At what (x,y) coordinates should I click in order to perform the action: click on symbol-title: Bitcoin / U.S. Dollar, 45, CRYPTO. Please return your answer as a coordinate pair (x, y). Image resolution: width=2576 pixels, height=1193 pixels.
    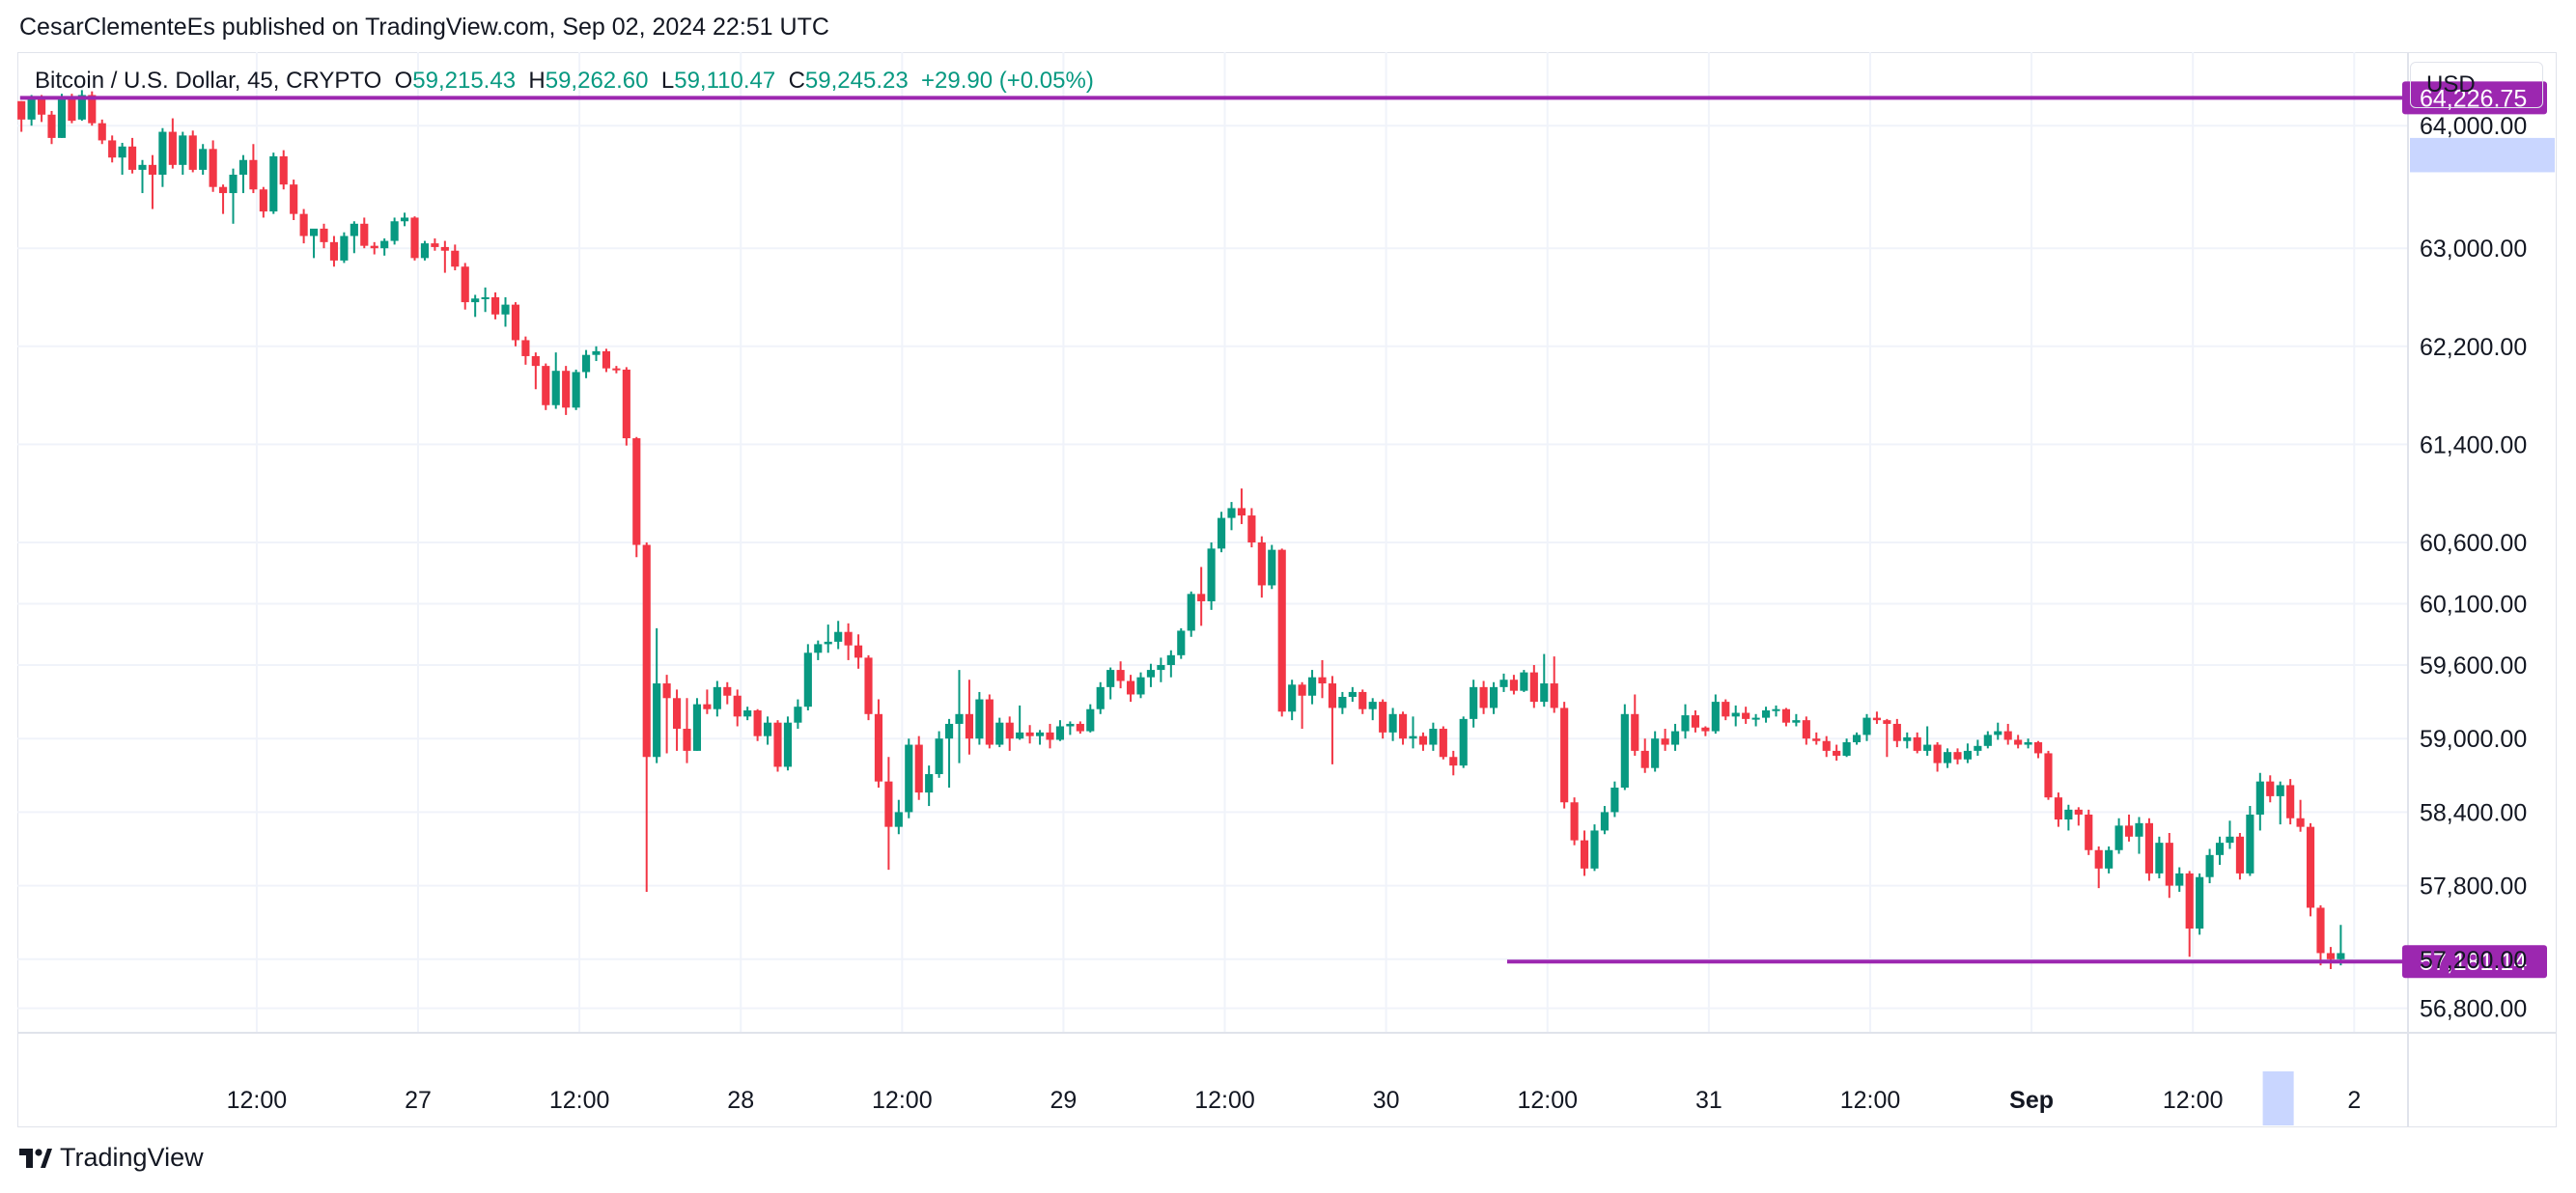
    Looking at the image, I should click on (209, 81).